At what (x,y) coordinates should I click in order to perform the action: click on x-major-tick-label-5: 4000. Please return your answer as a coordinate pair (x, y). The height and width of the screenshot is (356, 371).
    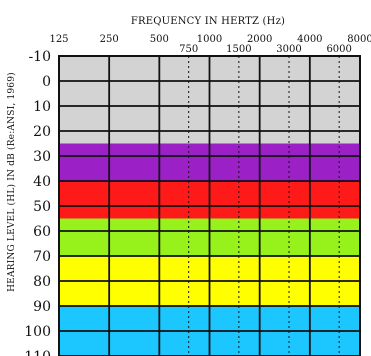
    Looking at the image, I should click on (309, 39).